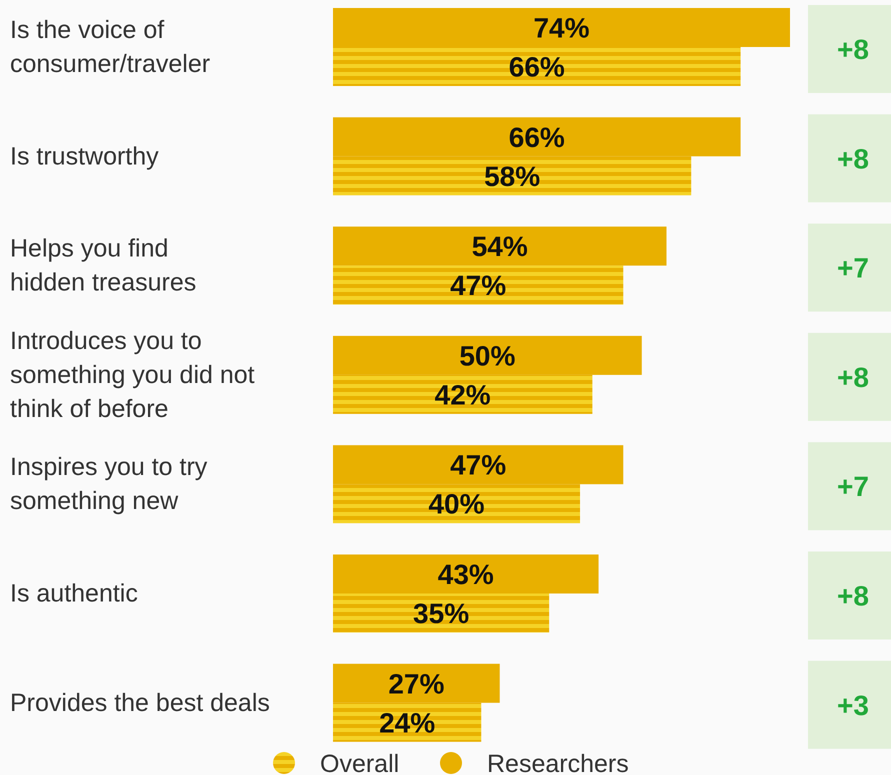  What do you see at coordinates (74, 594) in the screenshot?
I see `y-tick-label: Is authentic` at bounding box center [74, 594].